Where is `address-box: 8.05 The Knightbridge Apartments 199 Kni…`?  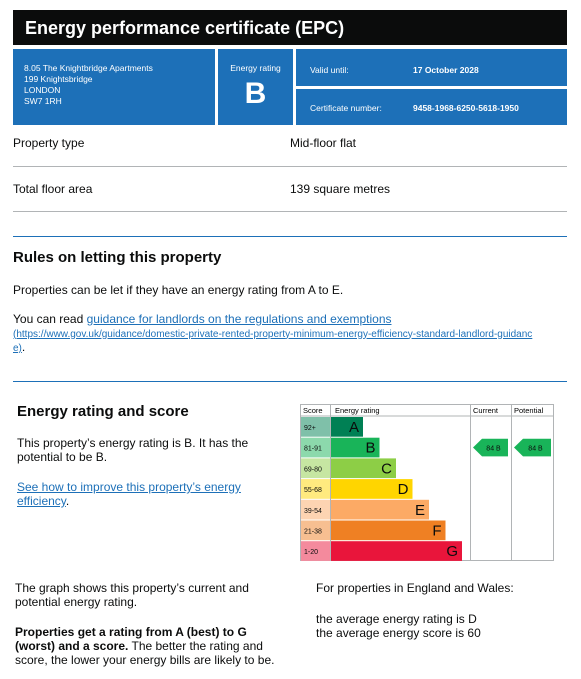 address-box: 8.05 The Knightbridge Apartments 199 Kni… is located at coordinates (114, 87).